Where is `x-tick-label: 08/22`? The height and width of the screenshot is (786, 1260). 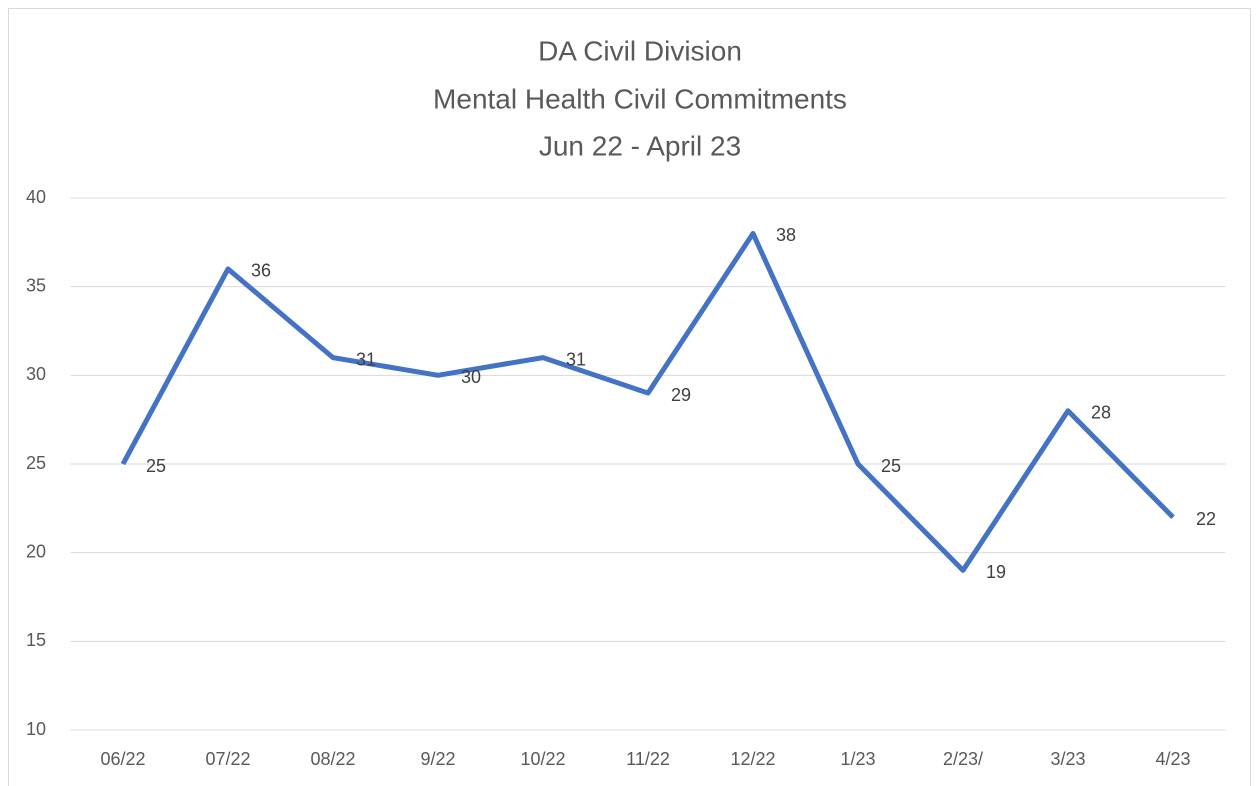 x-tick-label: 08/22 is located at coordinates (332, 759).